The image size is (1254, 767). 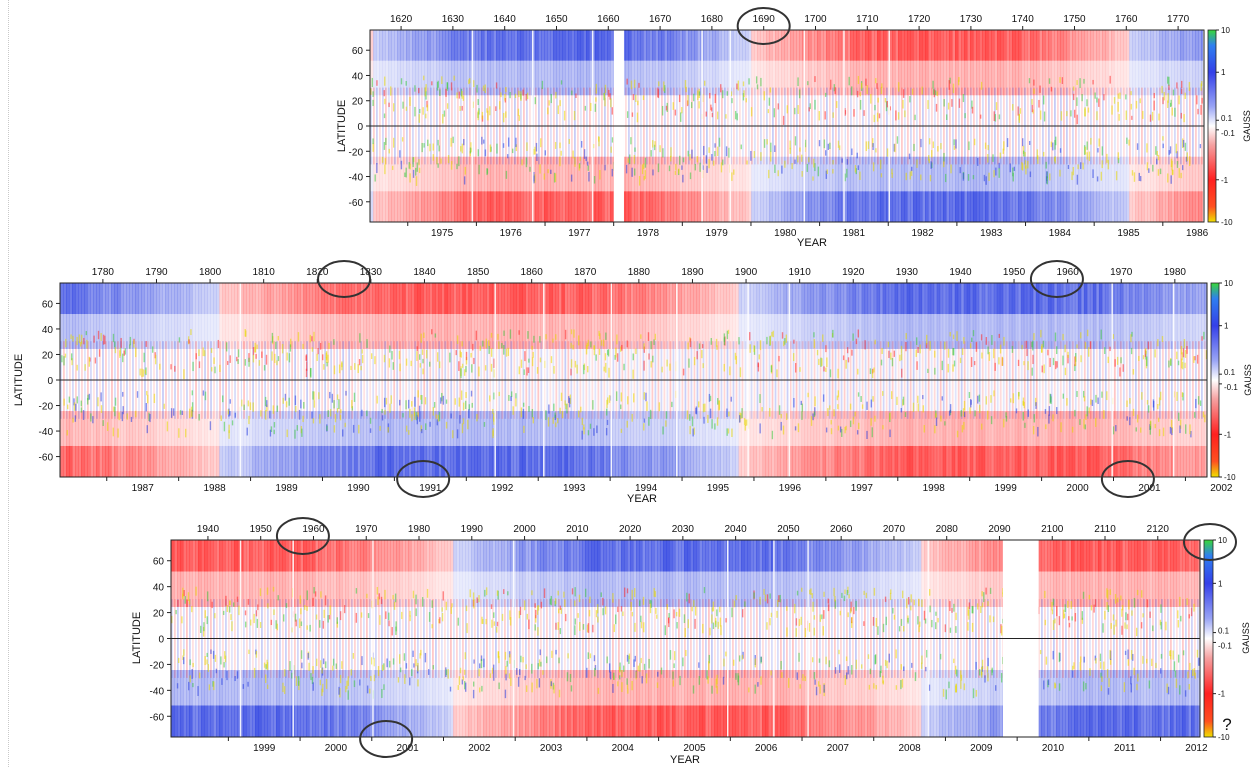 I want to click on top-tick-label: 1630, so click(x=453, y=19).